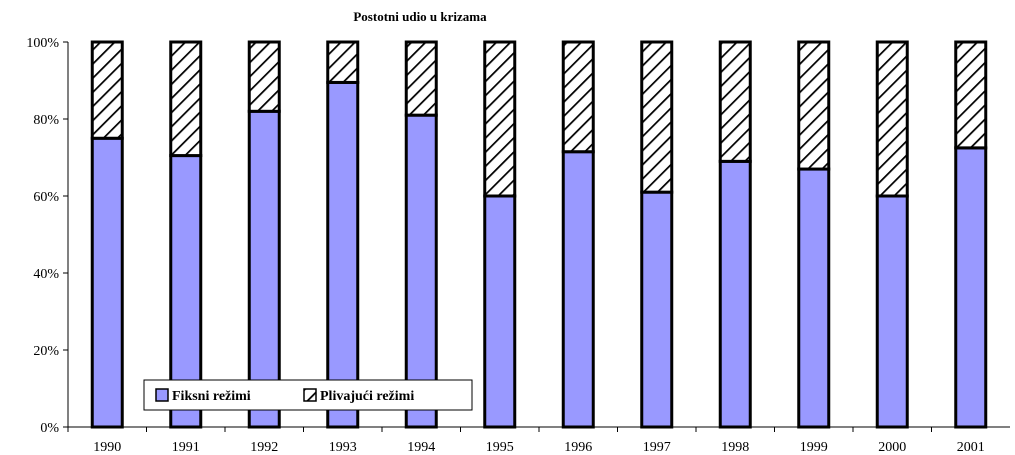 Image resolution: width=1015 pixels, height=455 pixels. What do you see at coordinates (500, 447) in the screenshot?
I see `x-tick-label: 1995` at bounding box center [500, 447].